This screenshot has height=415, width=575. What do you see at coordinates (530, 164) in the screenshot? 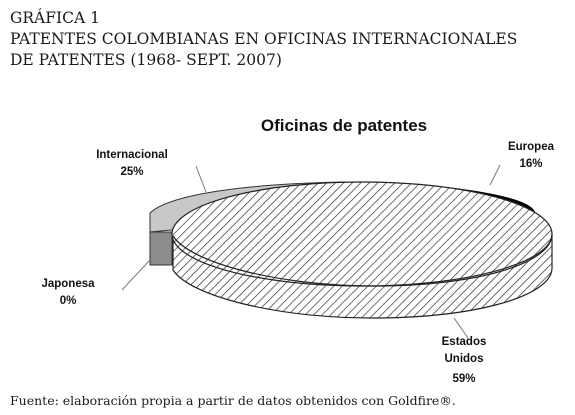
I see `label-europea-percent: 16%` at bounding box center [530, 164].